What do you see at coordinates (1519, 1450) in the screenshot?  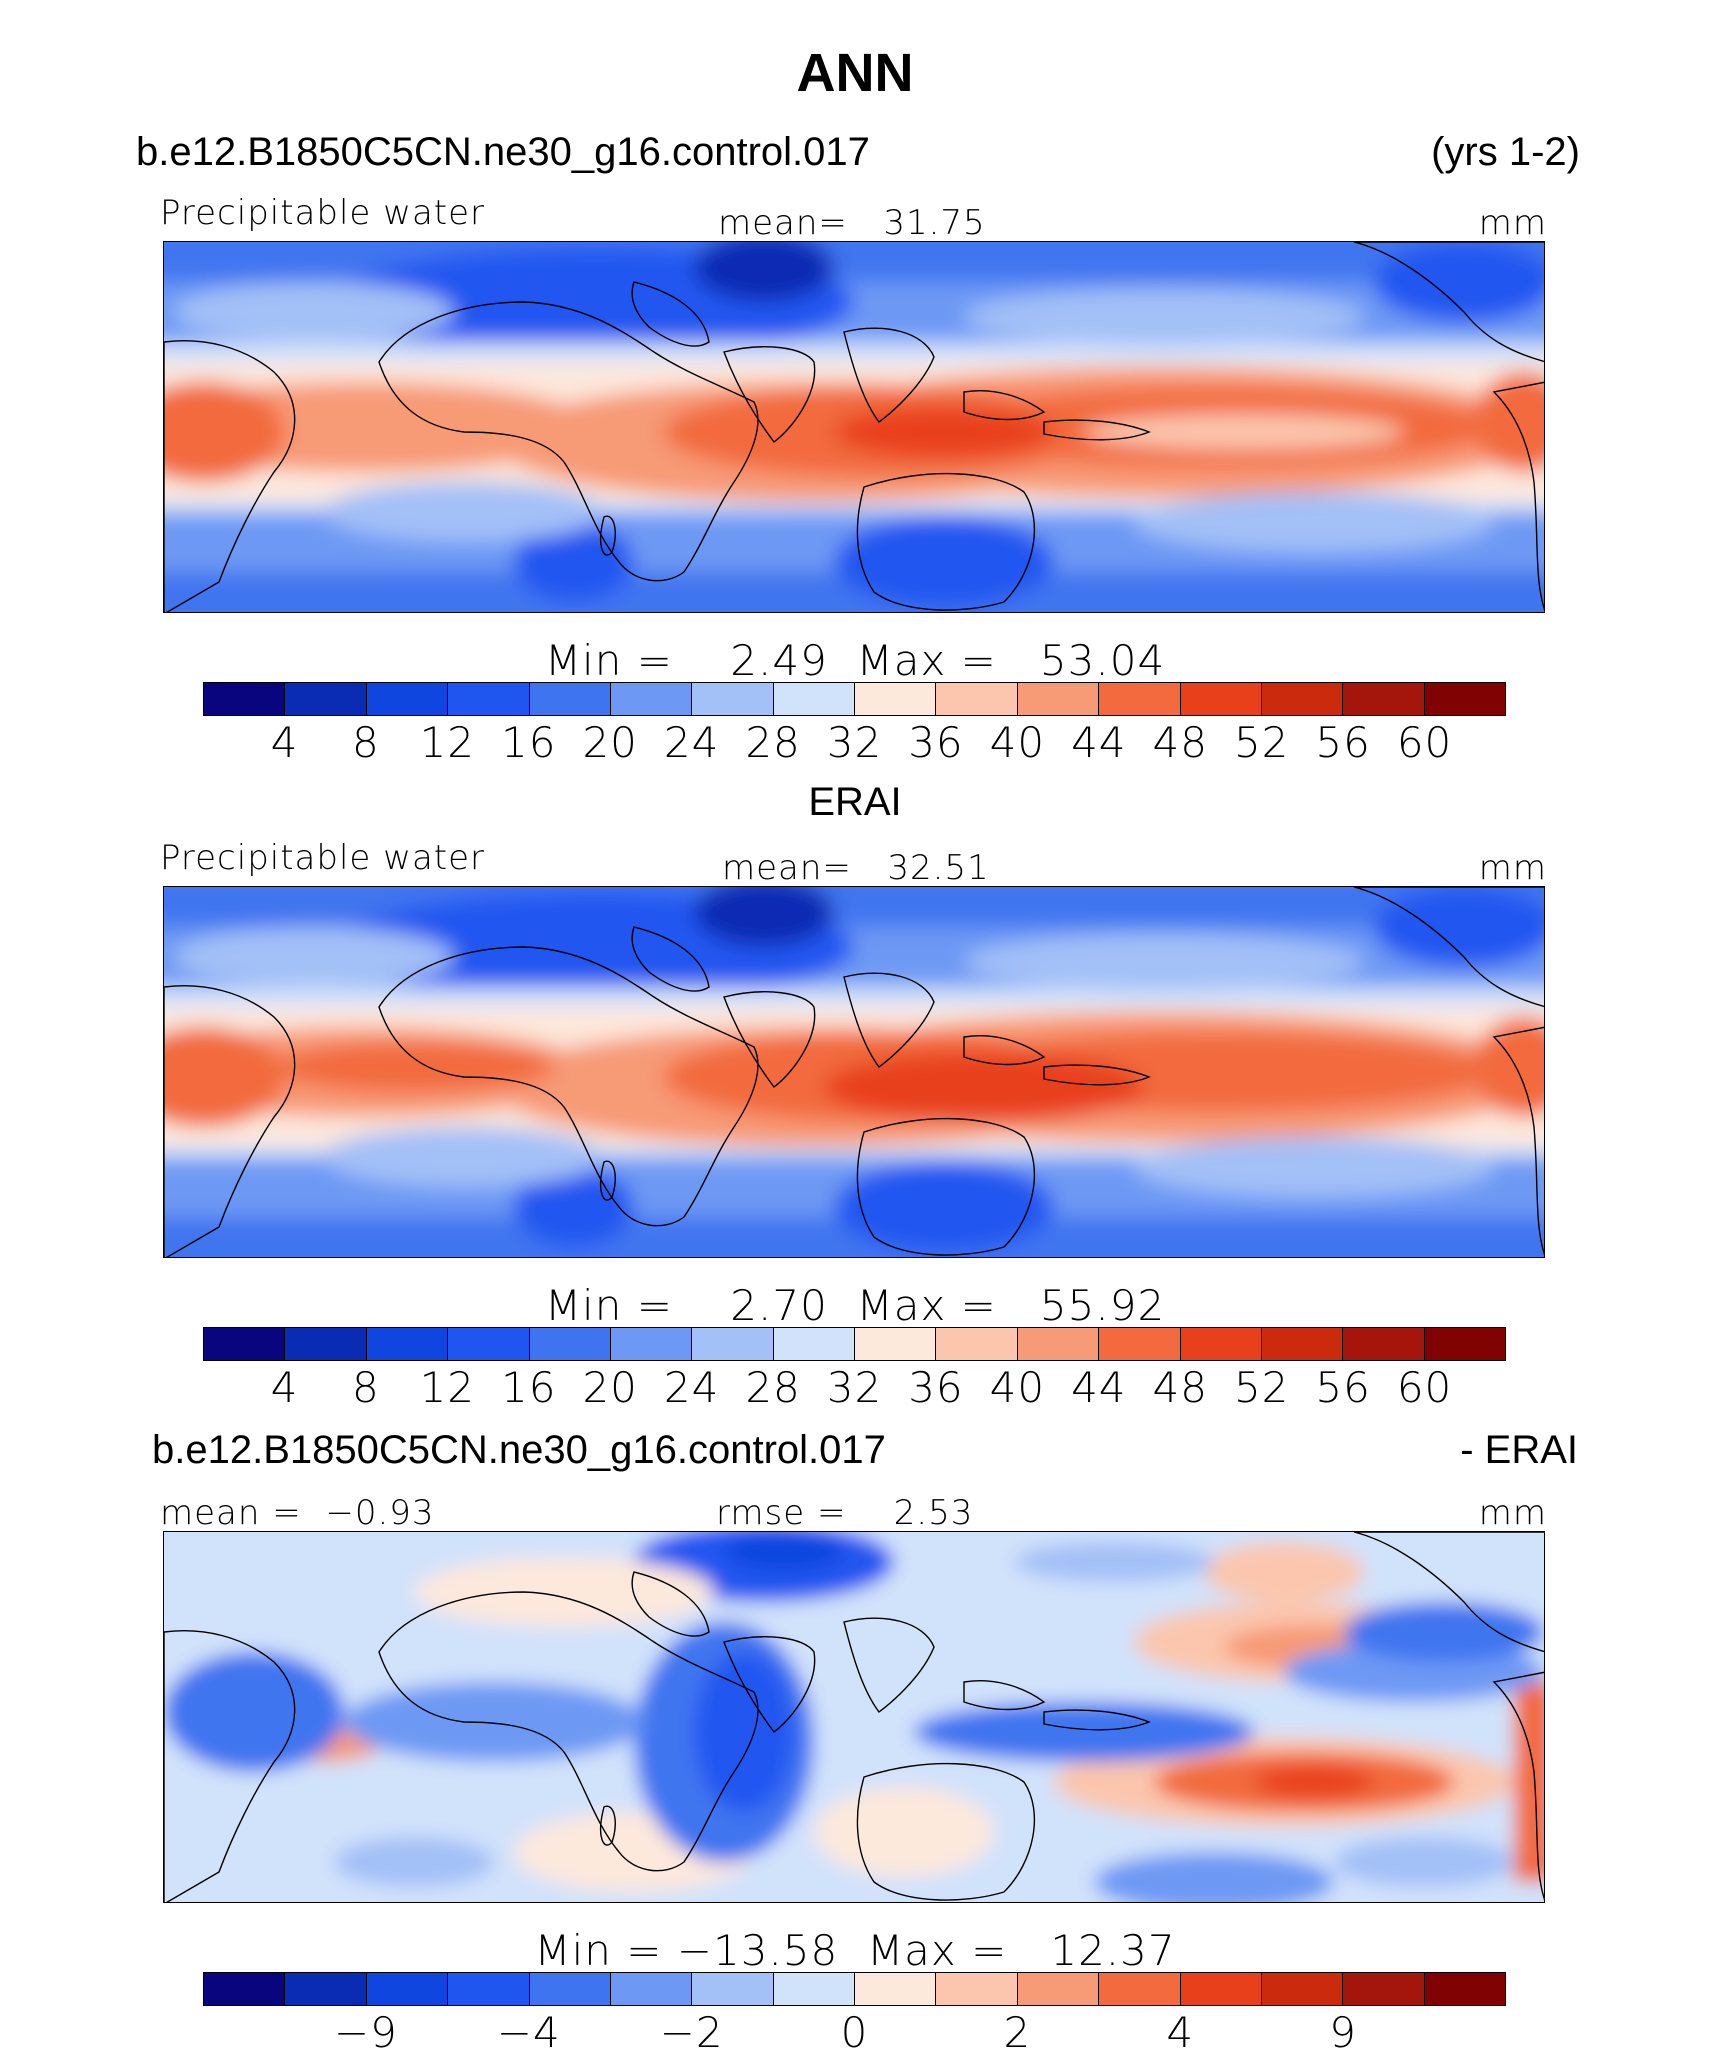 I see `panel3-section-title-right: - ERAI` at bounding box center [1519, 1450].